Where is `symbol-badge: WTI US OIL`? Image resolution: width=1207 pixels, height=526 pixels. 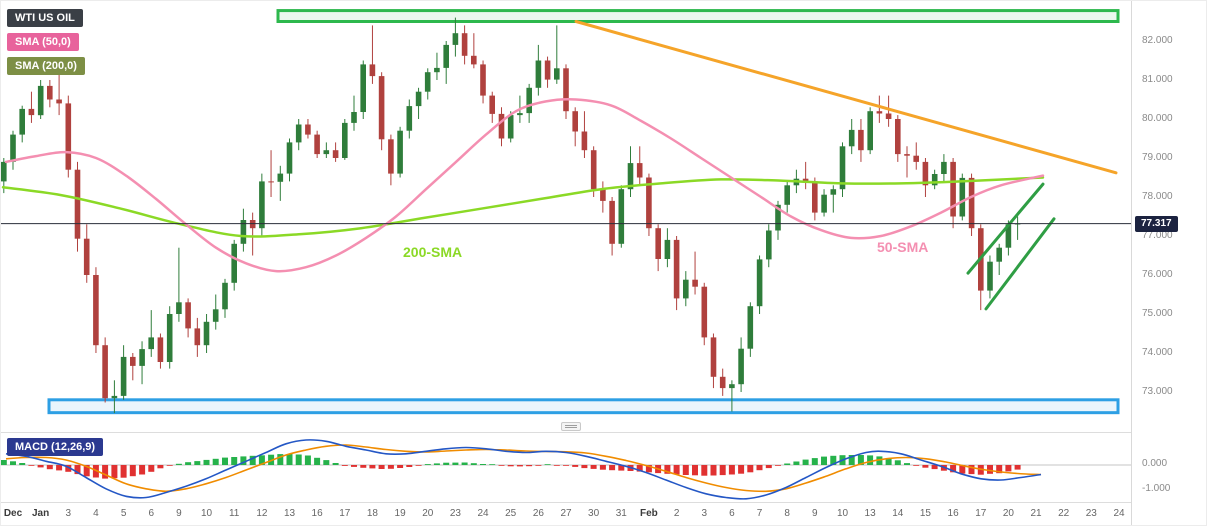
symbol-badge: WTI US OIL is located at coordinates (45, 18).